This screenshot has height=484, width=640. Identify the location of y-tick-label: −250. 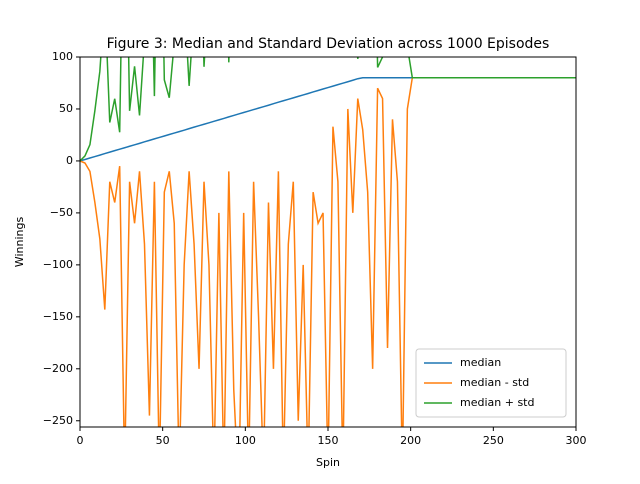
(58, 420).